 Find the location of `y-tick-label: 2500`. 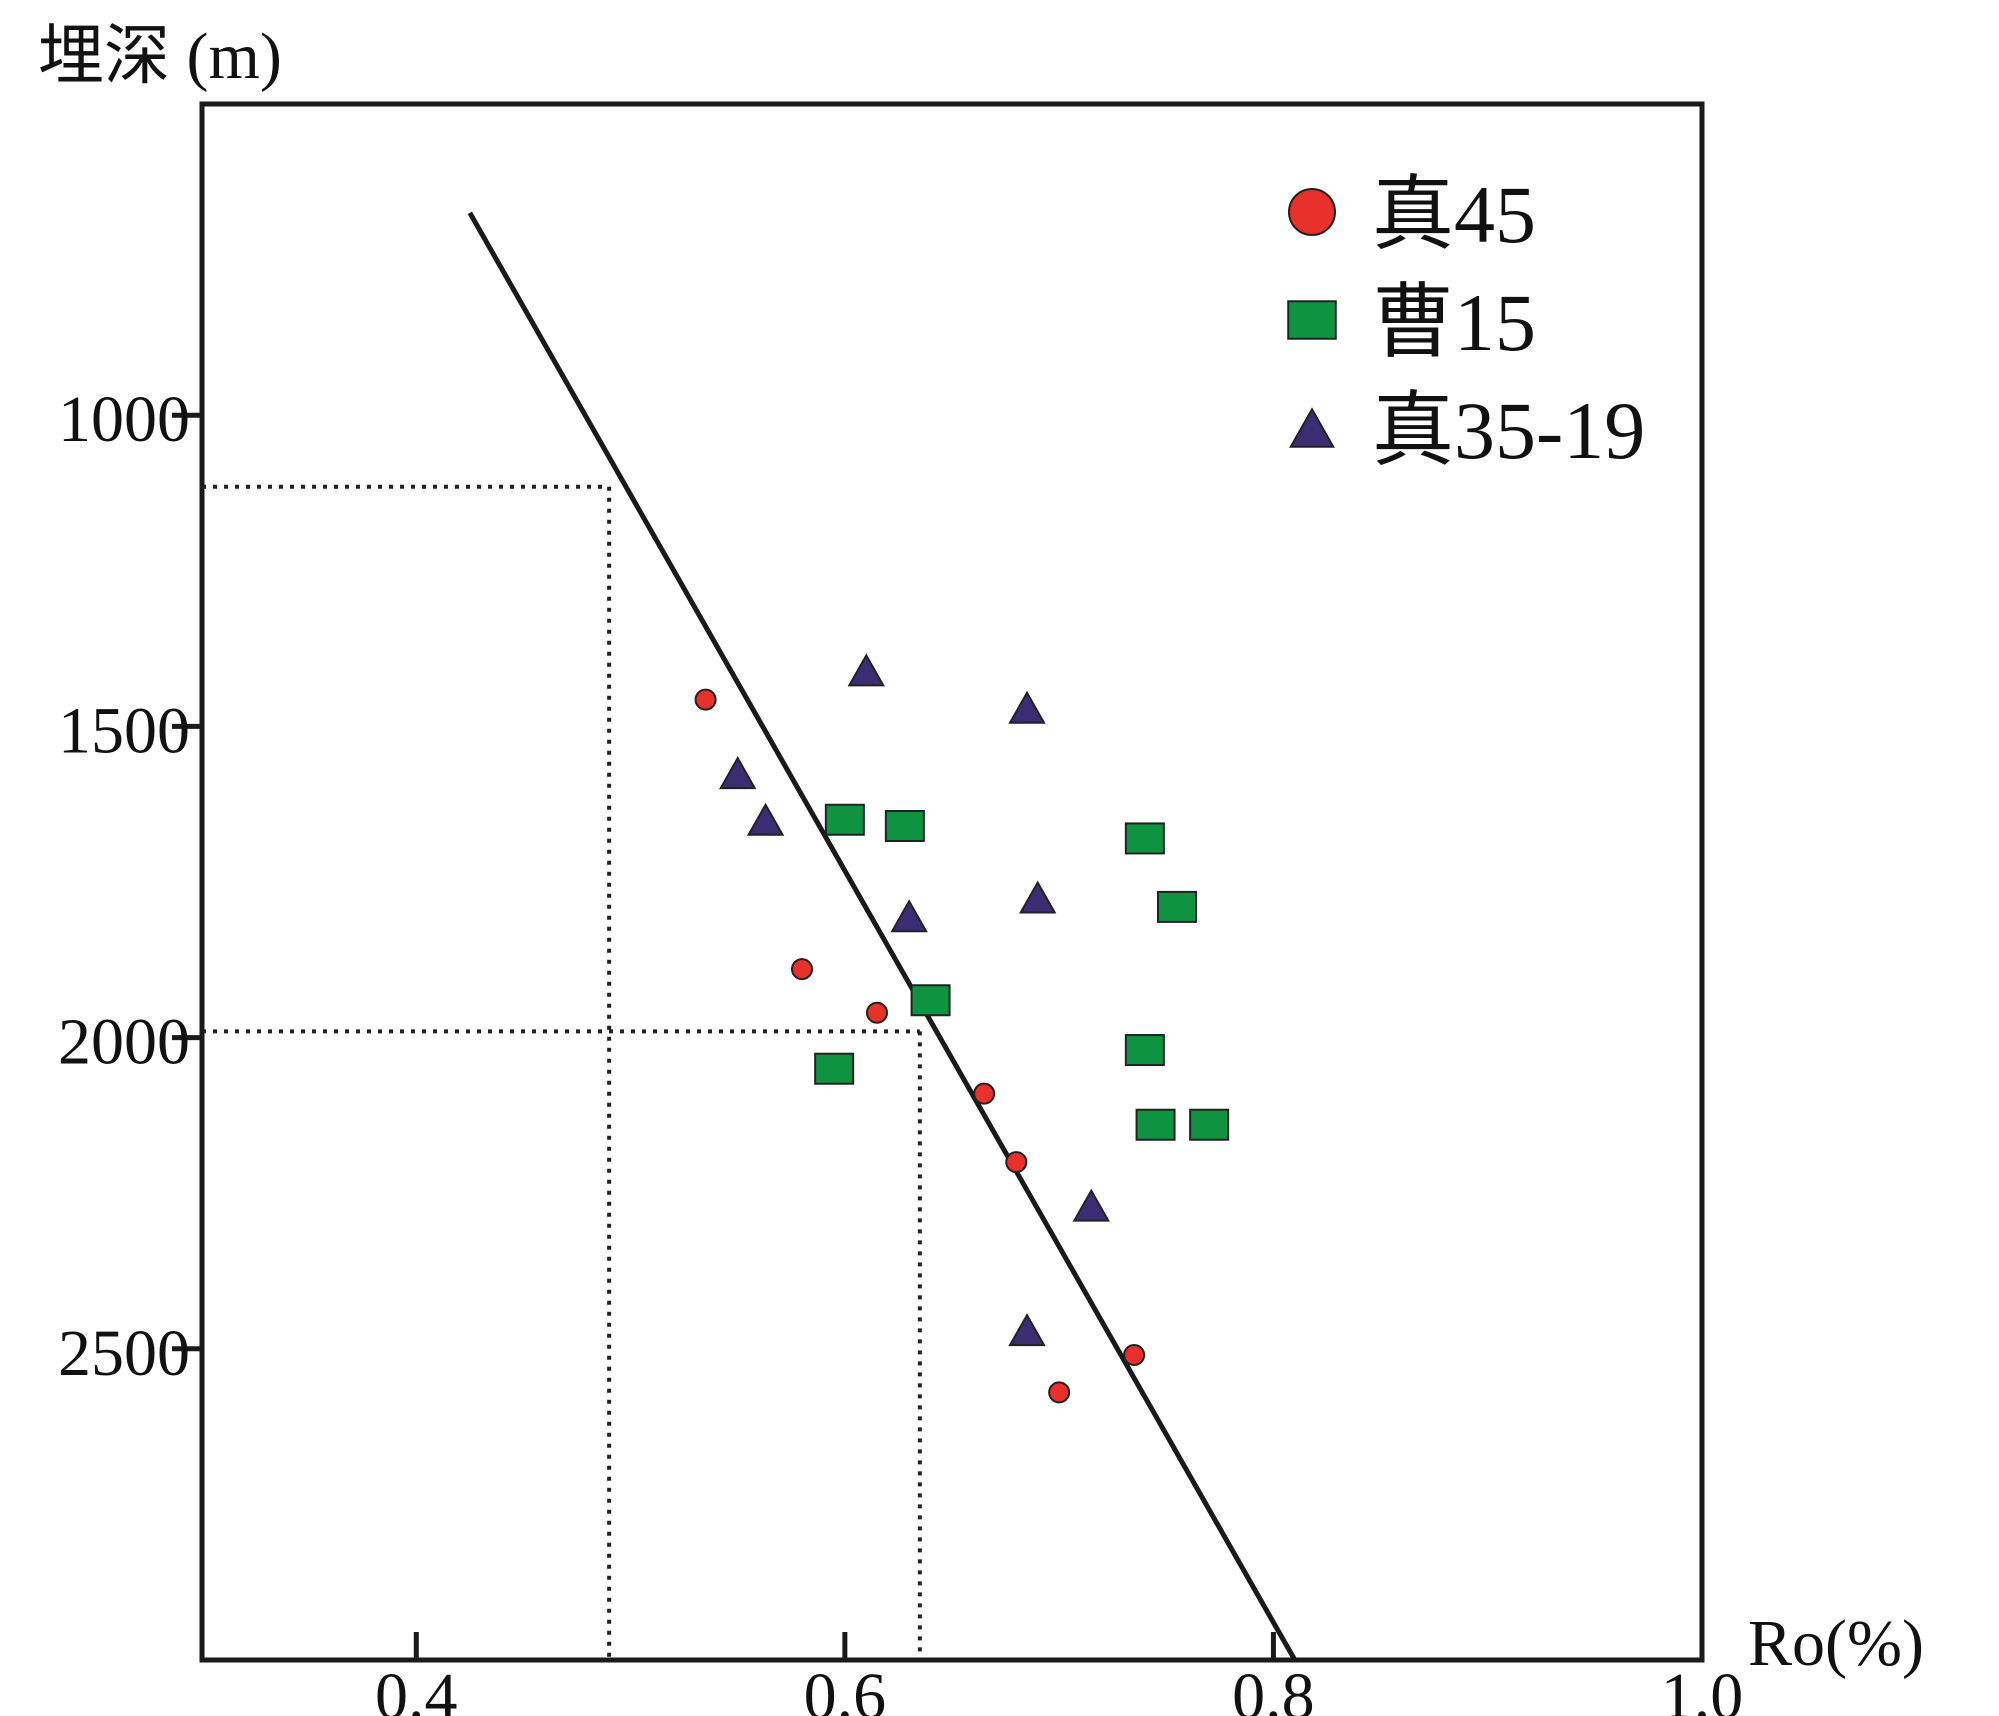

y-tick-label: 2500 is located at coordinates (124, 1353).